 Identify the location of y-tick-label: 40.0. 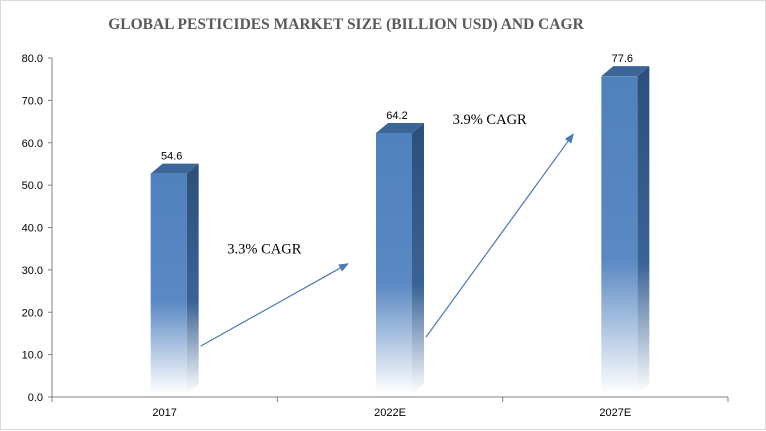
(32, 229).